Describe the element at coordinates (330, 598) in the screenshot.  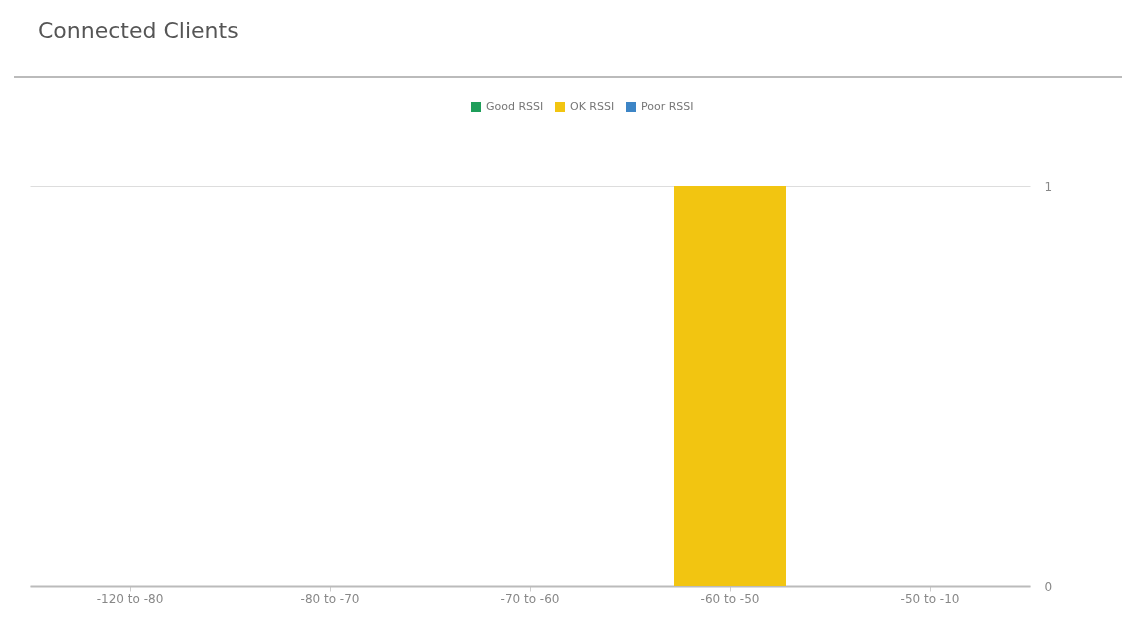
I see `x-tick-label: -80 to -70` at that location.